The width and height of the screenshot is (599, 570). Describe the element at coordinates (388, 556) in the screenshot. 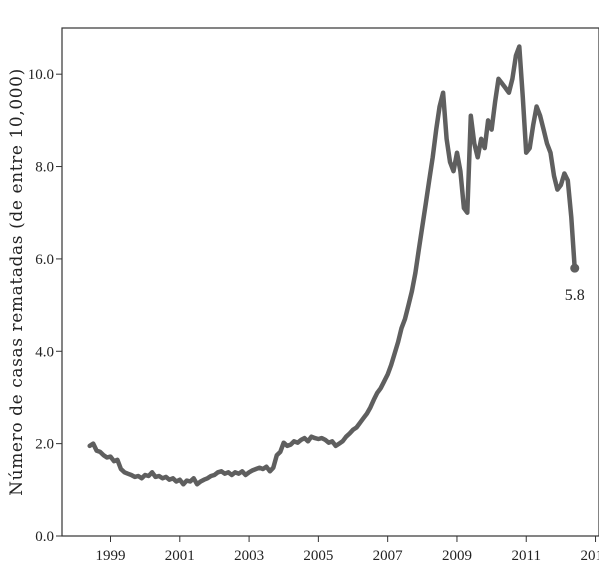

I see `x-tick-label: 2007` at that location.